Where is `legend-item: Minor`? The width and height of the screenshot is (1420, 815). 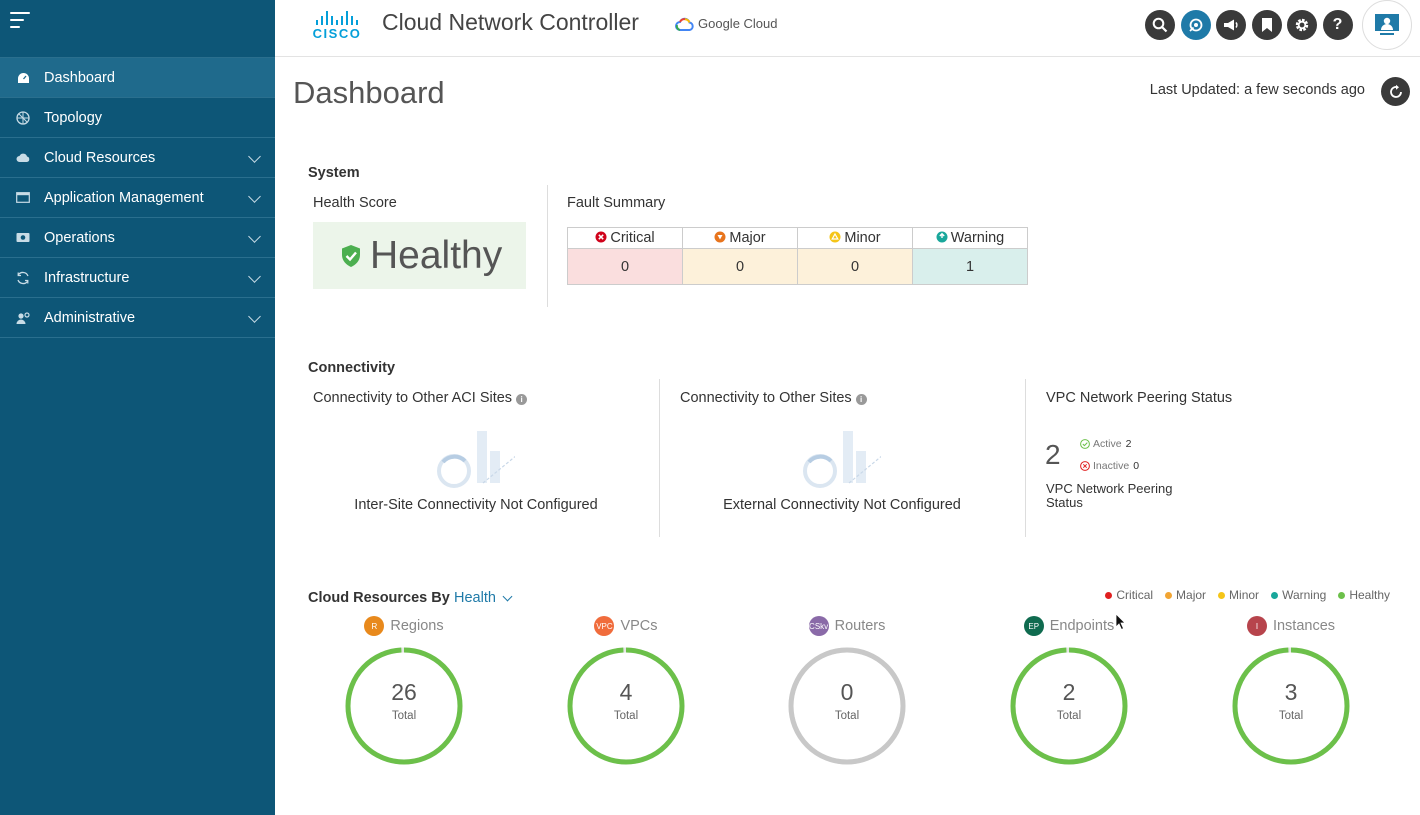
legend-item: Minor is located at coordinates (1238, 595).